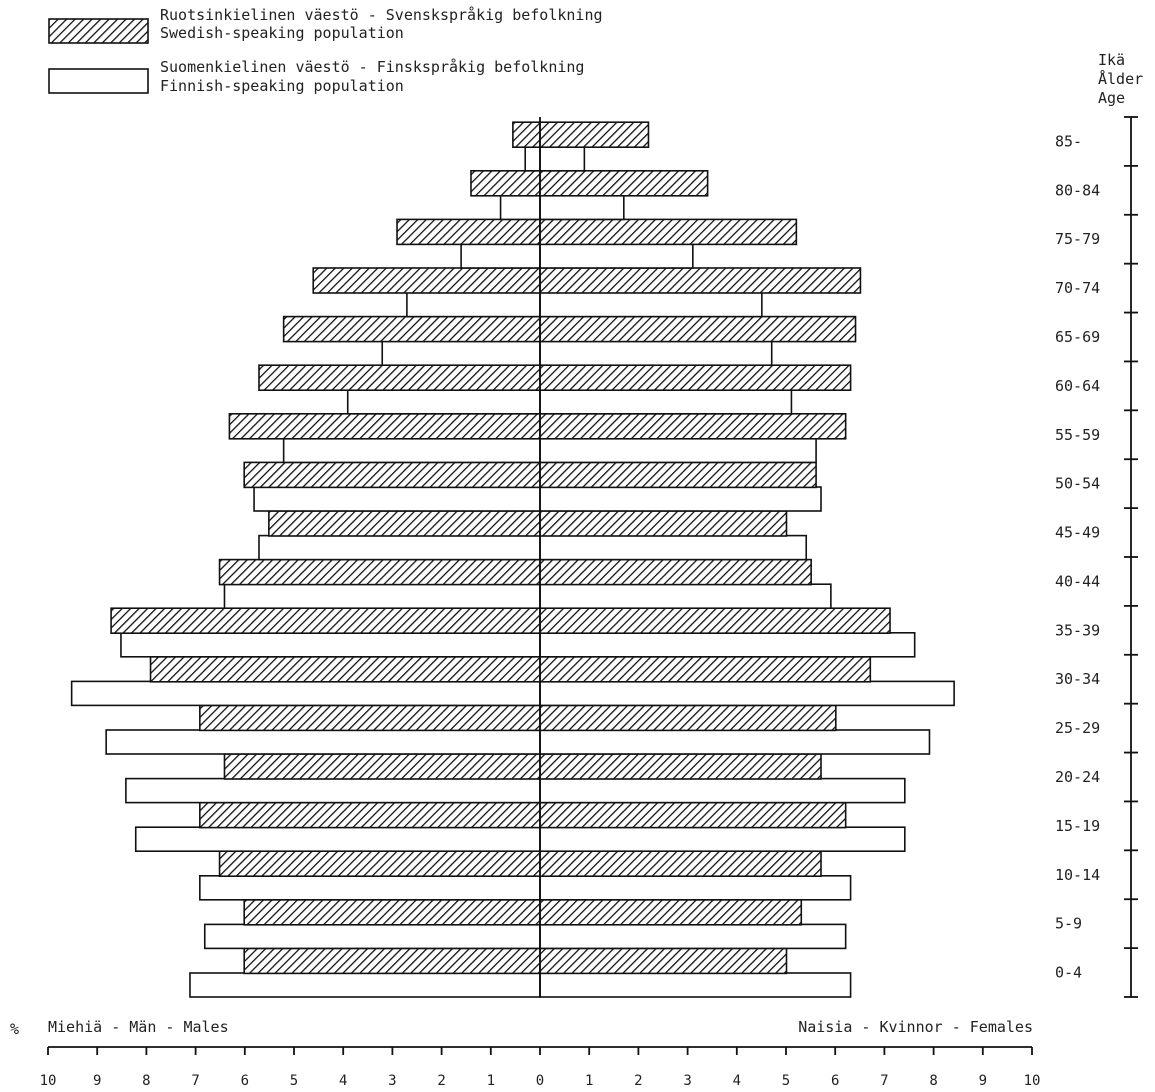 This screenshot has height=1092, width=1155. Describe the element at coordinates (532, 159) in the screenshot. I see `bar-finnish-males-85-` at that location.